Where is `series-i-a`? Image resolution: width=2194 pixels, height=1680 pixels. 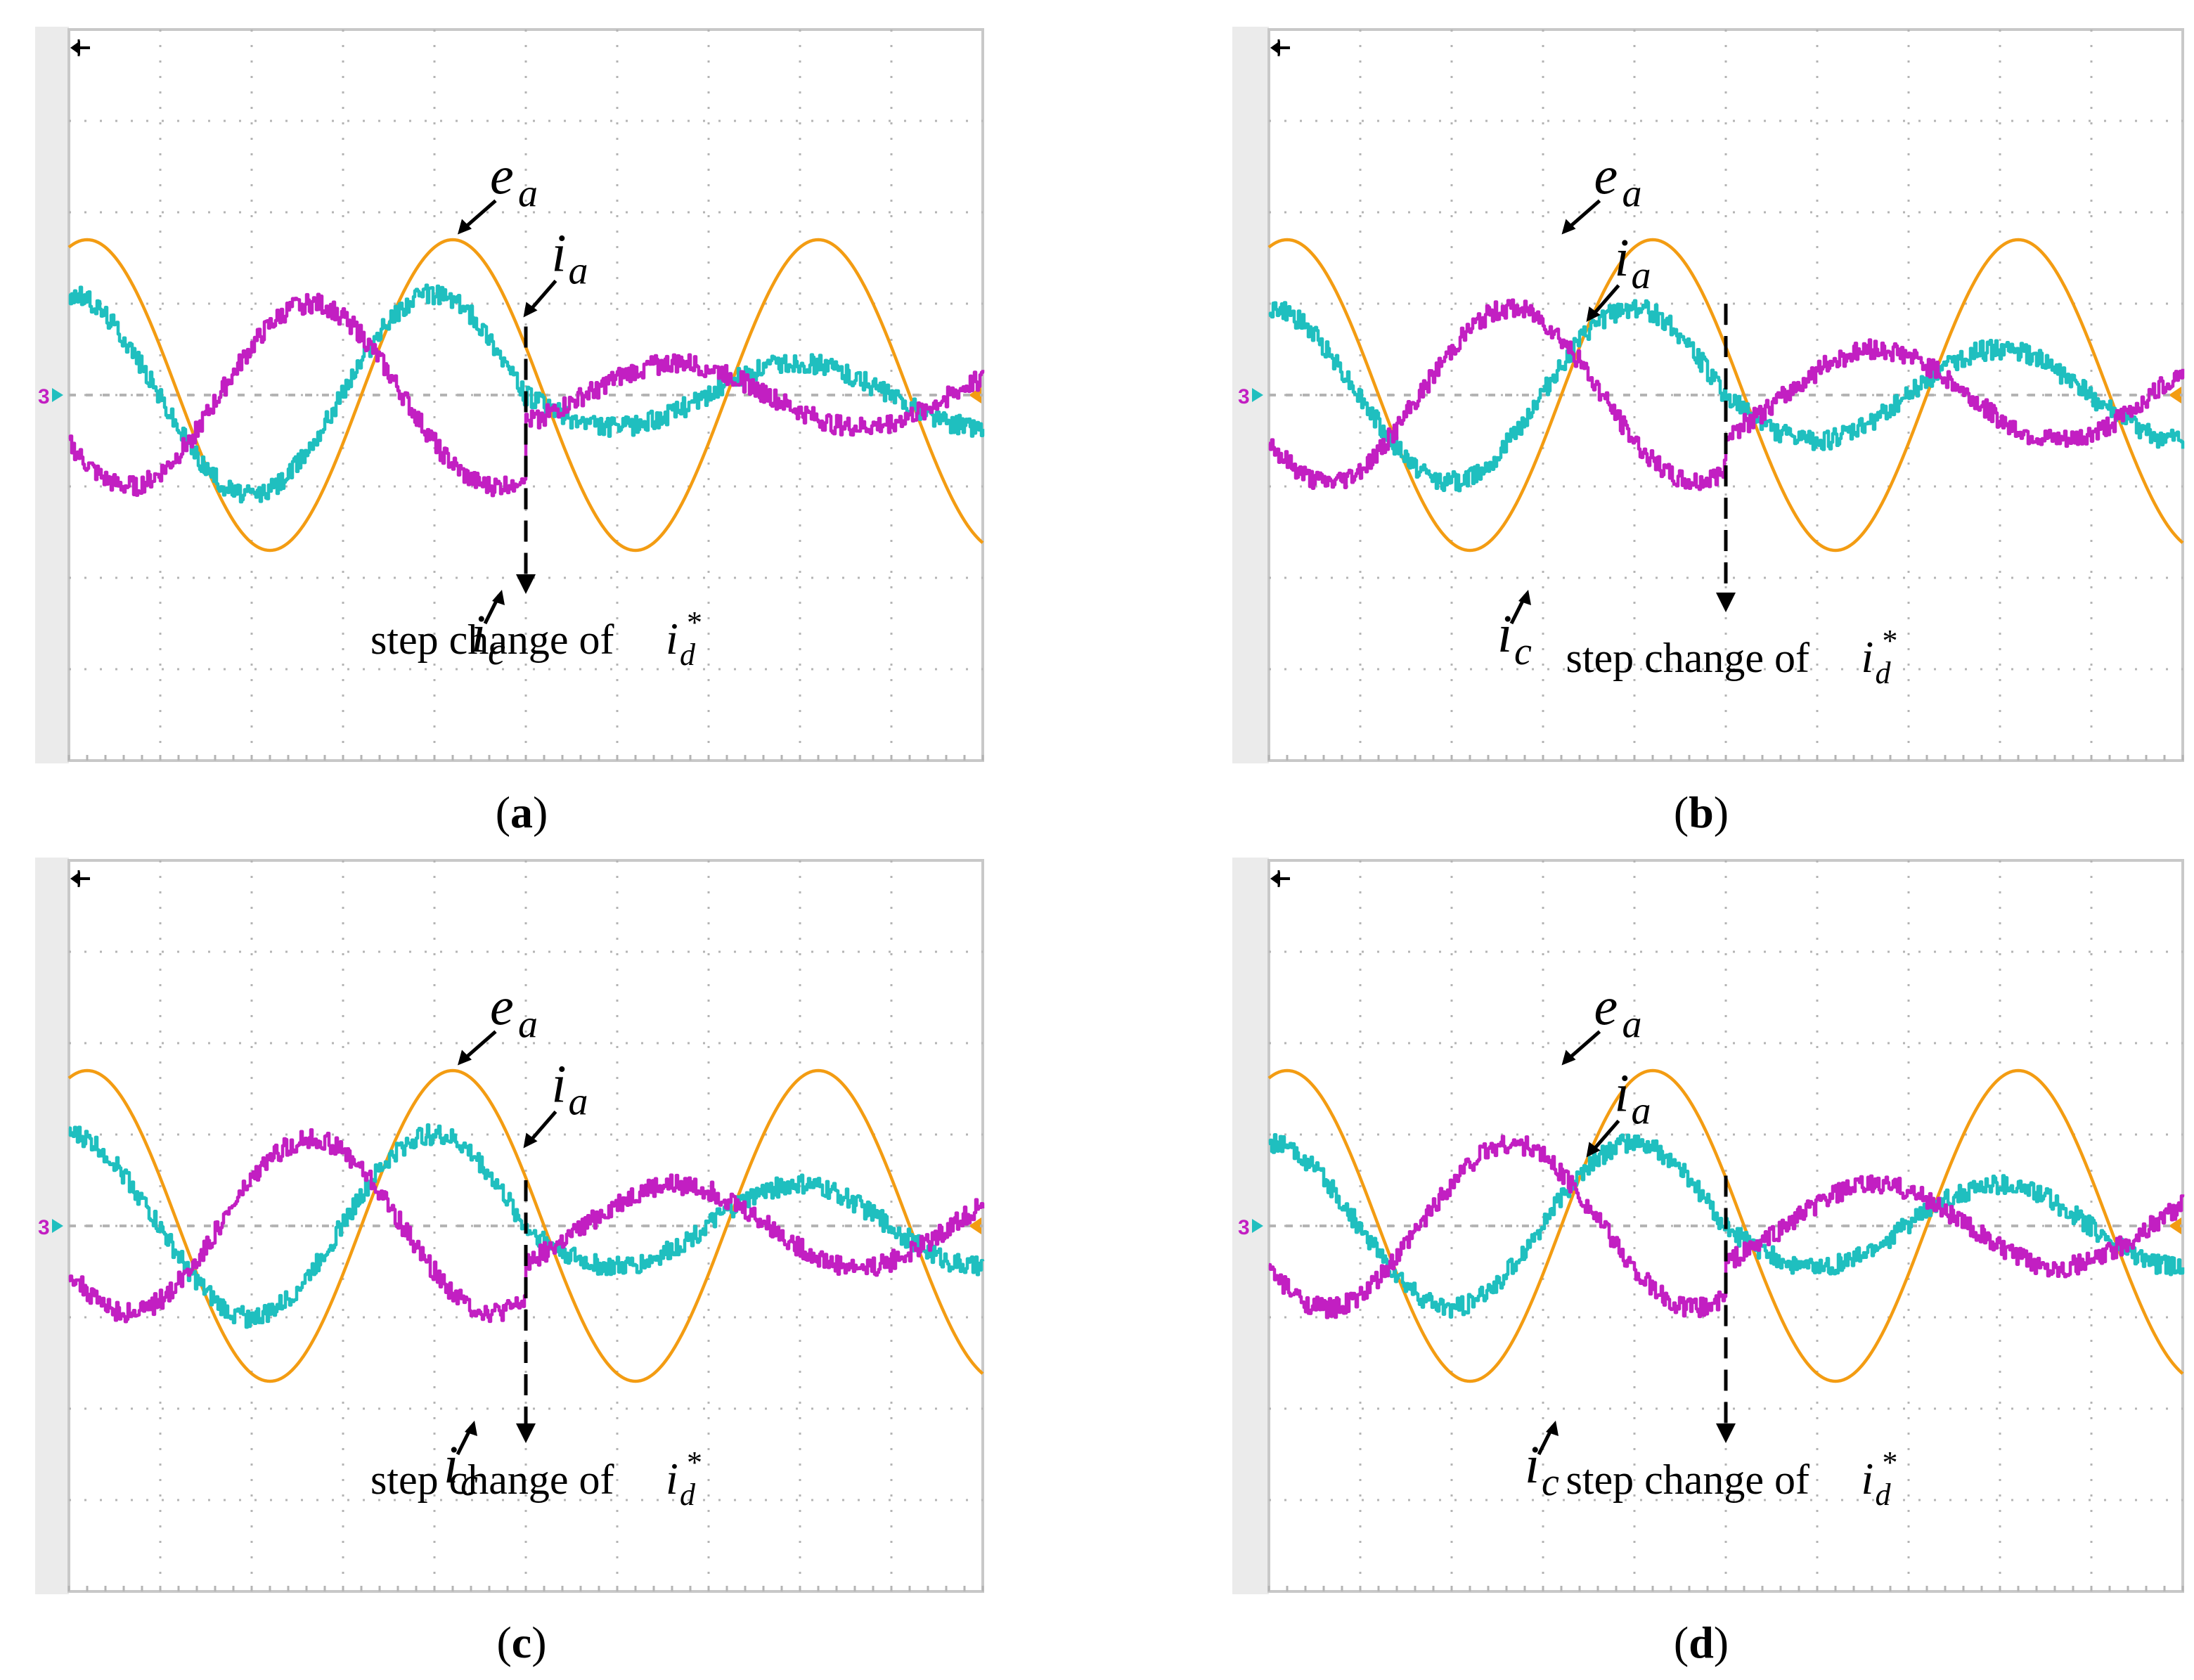 series-i-a is located at coordinates (1726, 396).